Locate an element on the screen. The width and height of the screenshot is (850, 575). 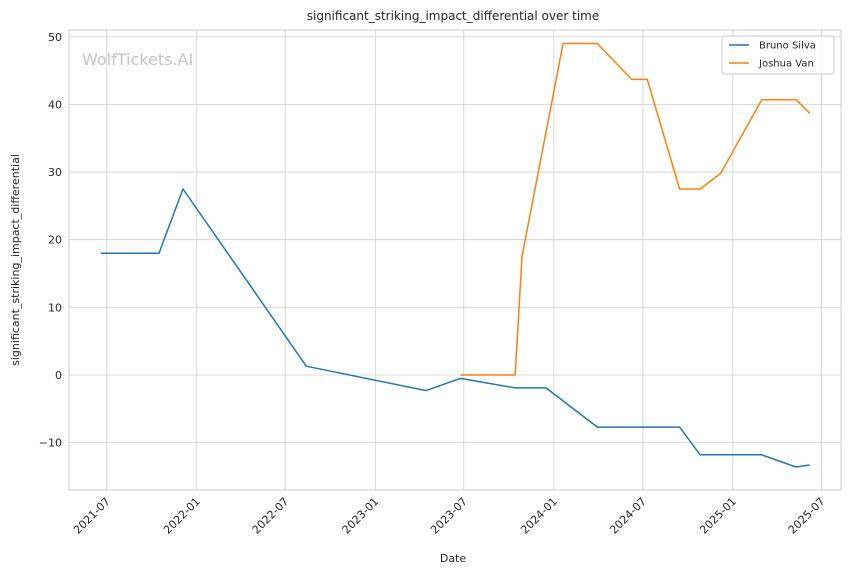
y-axis-ticks: −10 0 10 20 30 40 50 is located at coordinates (50, 240).